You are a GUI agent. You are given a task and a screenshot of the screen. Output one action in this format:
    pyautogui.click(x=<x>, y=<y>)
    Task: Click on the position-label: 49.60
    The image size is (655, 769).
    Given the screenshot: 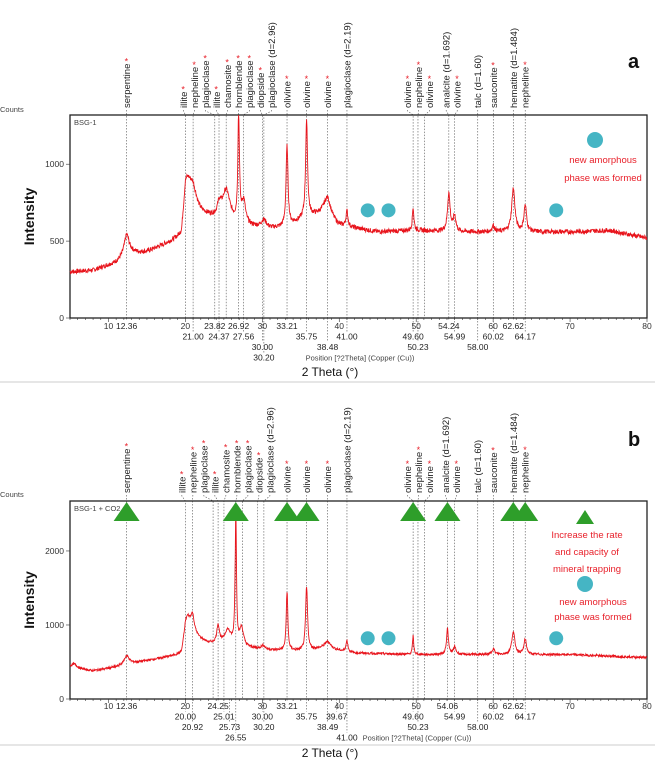 What is the action you would take?
    pyautogui.click(x=413, y=337)
    